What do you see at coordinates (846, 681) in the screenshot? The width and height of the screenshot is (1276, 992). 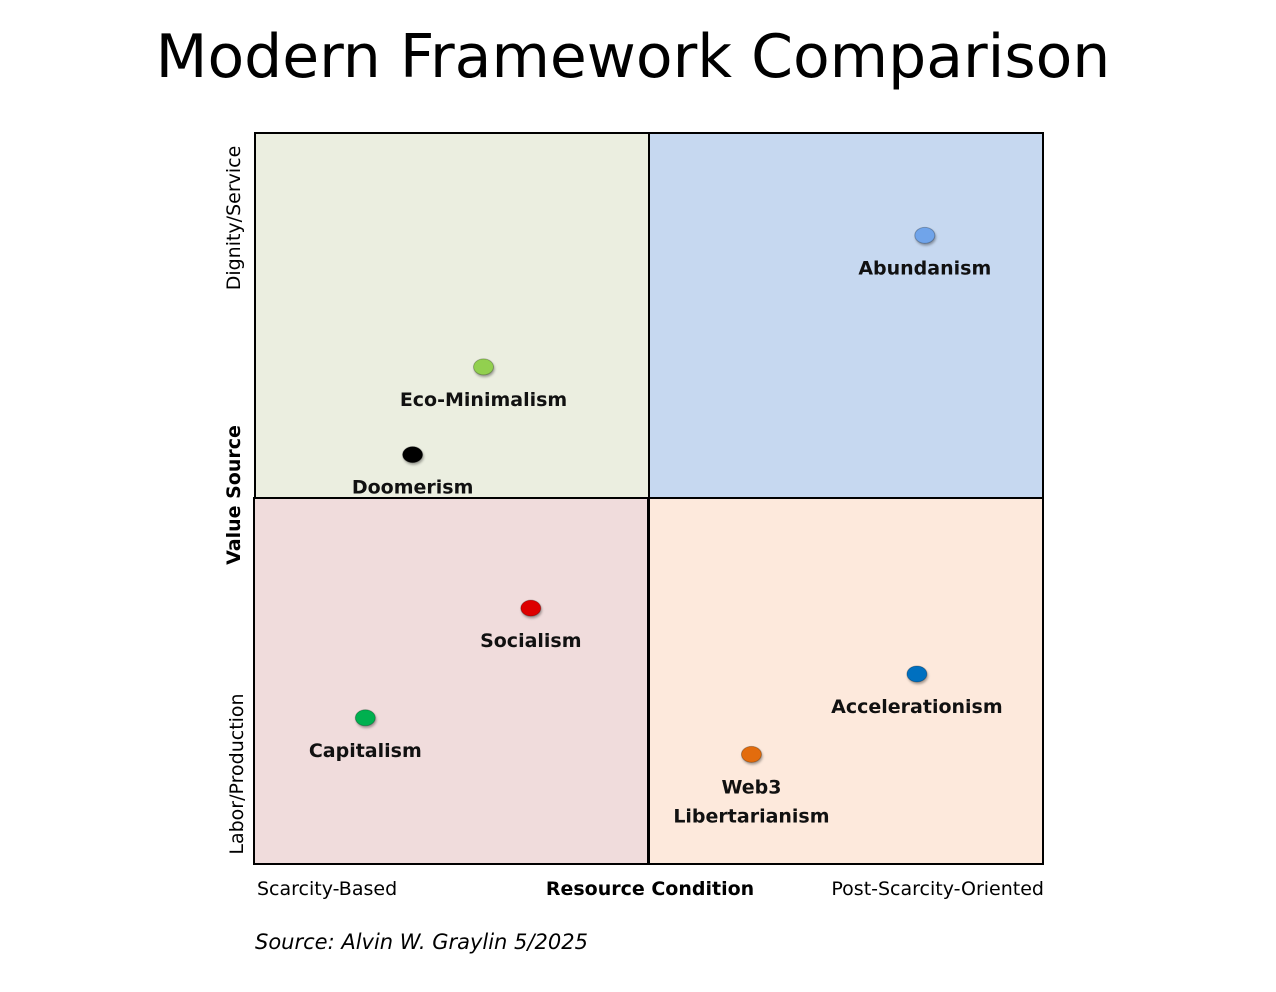 I see `quadrant-bottom-right` at bounding box center [846, 681].